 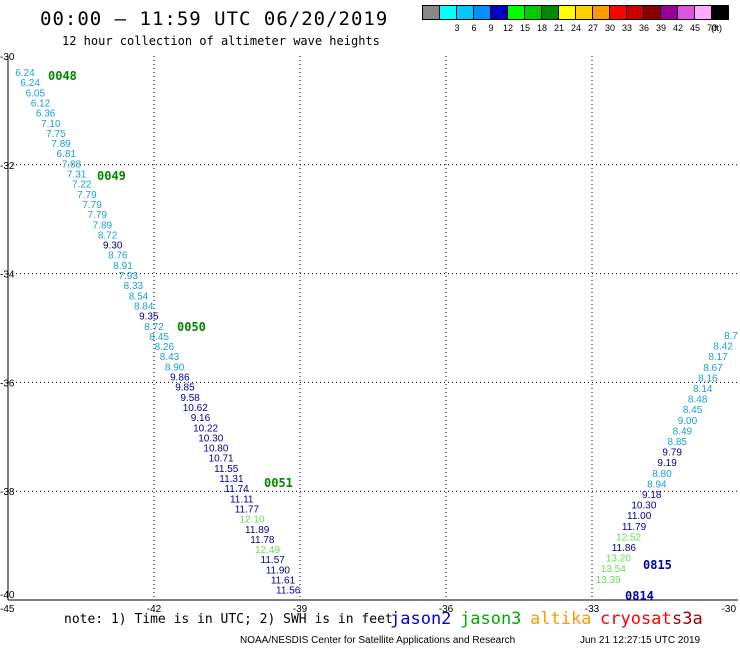 What do you see at coordinates (643, 28) in the screenshot?
I see `legend-label: 36` at bounding box center [643, 28].